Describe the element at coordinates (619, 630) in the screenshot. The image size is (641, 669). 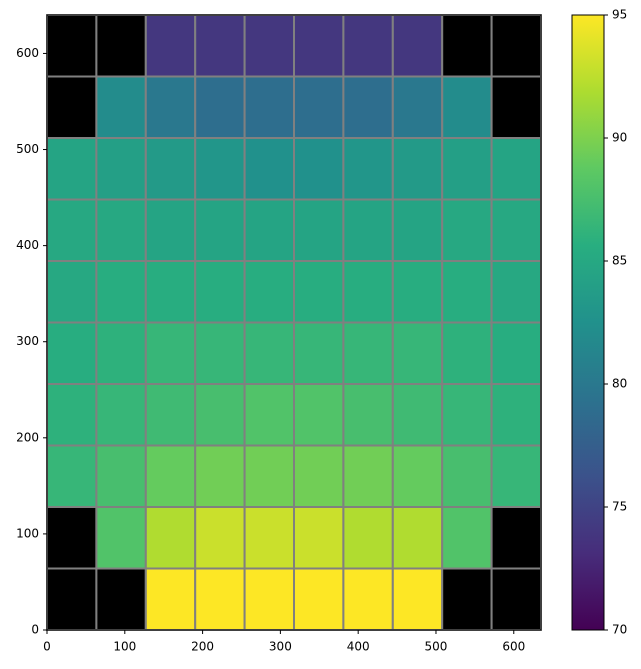
I see `colorbar-tick-label: 70` at that location.